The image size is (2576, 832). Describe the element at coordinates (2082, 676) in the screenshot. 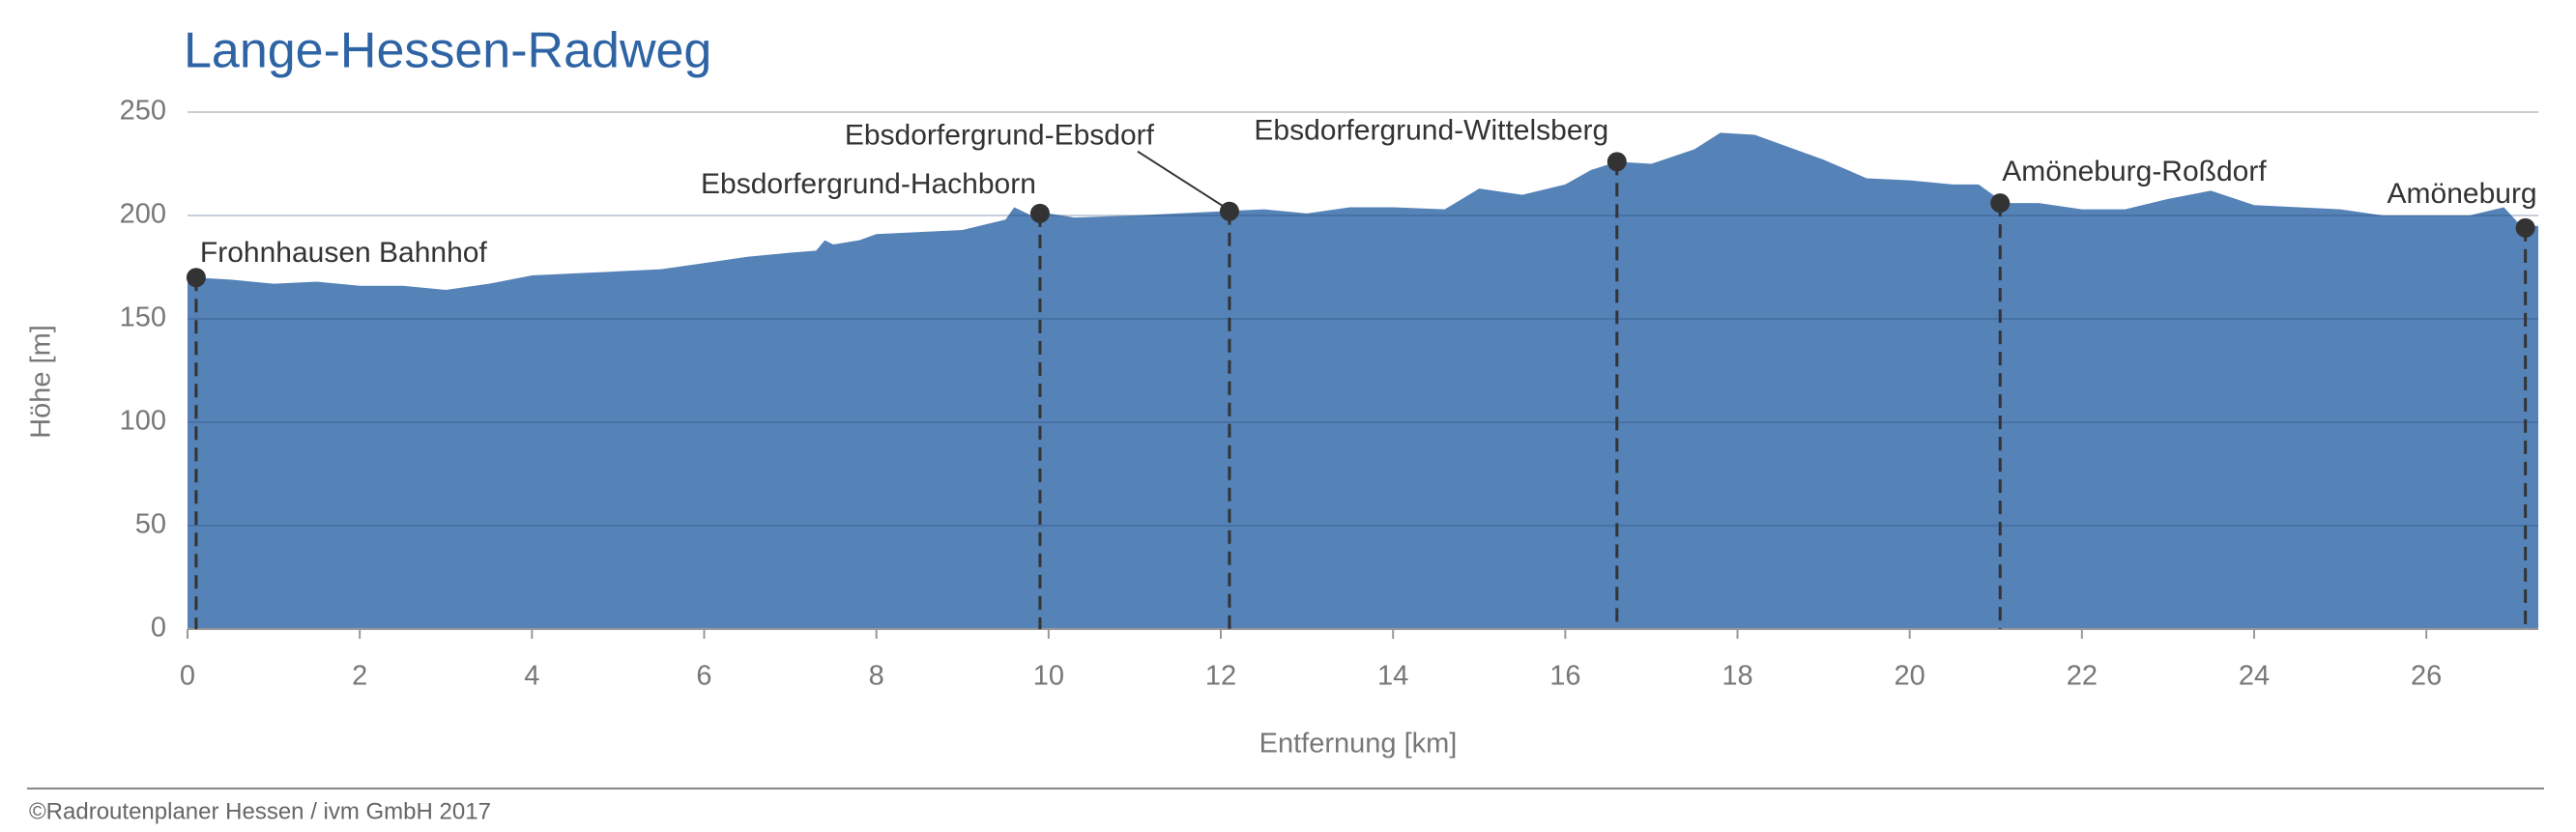

I see `x-tick-label: 22` at that location.